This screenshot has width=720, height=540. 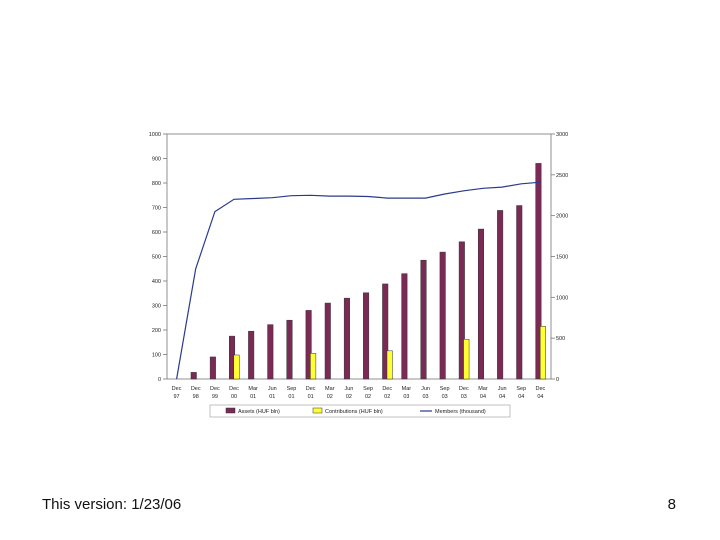 I want to click on x-tick-label: Mar 01, so click(x=253, y=393).